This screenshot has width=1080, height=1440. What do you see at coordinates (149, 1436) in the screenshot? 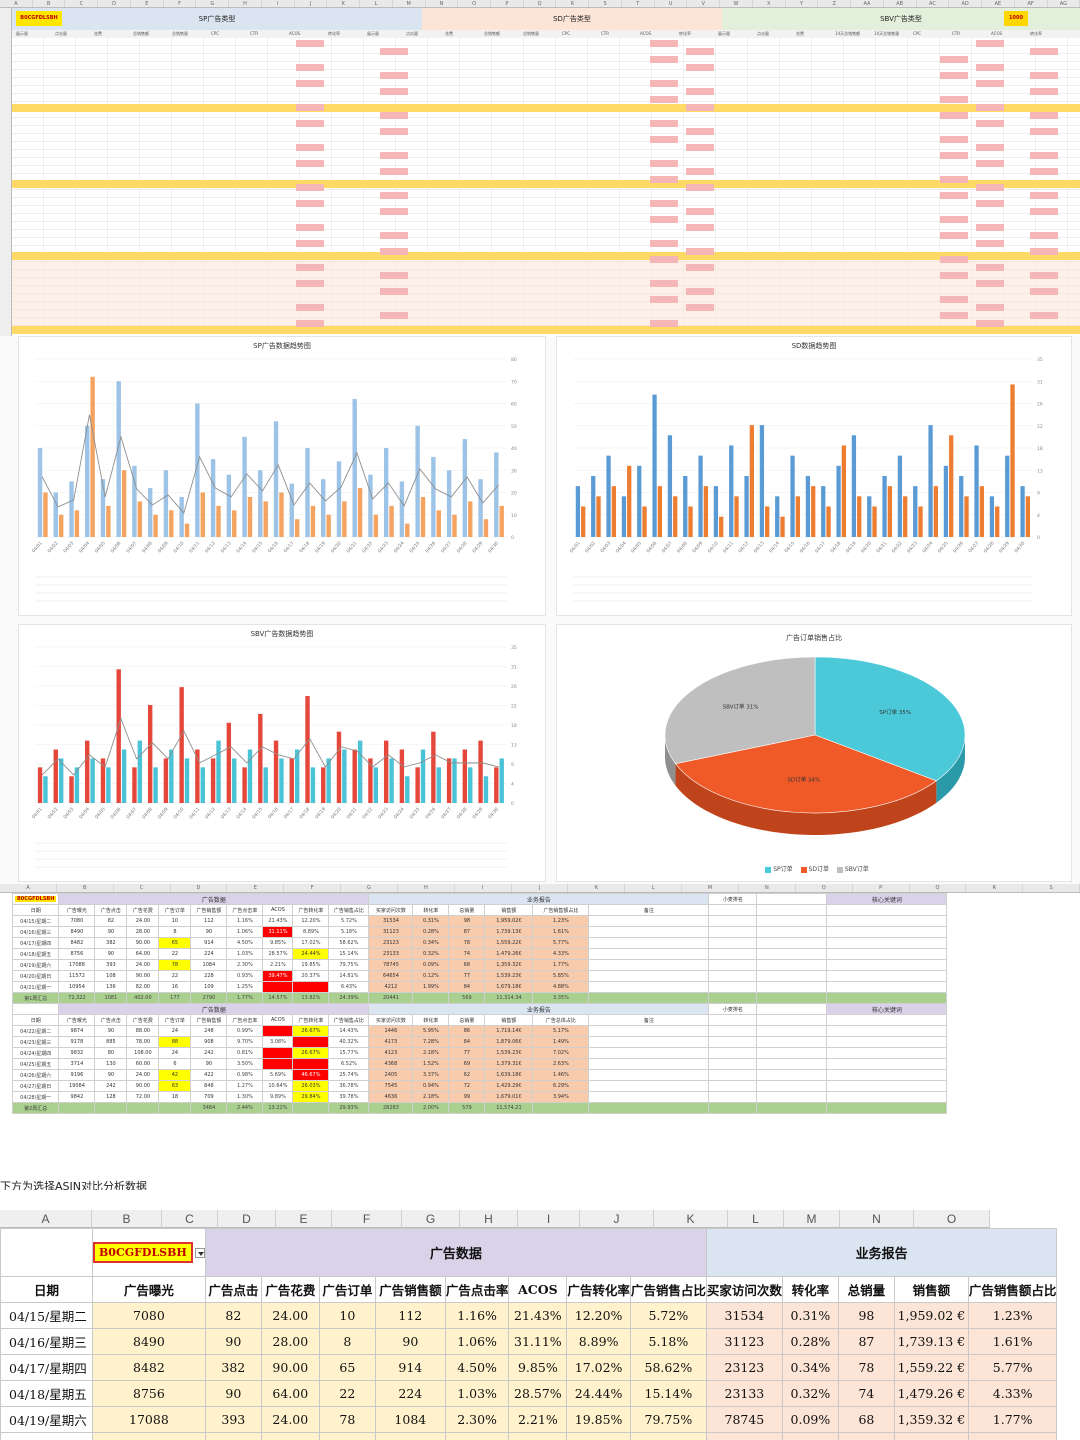
I see `table-cell: 11572` at bounding box center [149, 1436].